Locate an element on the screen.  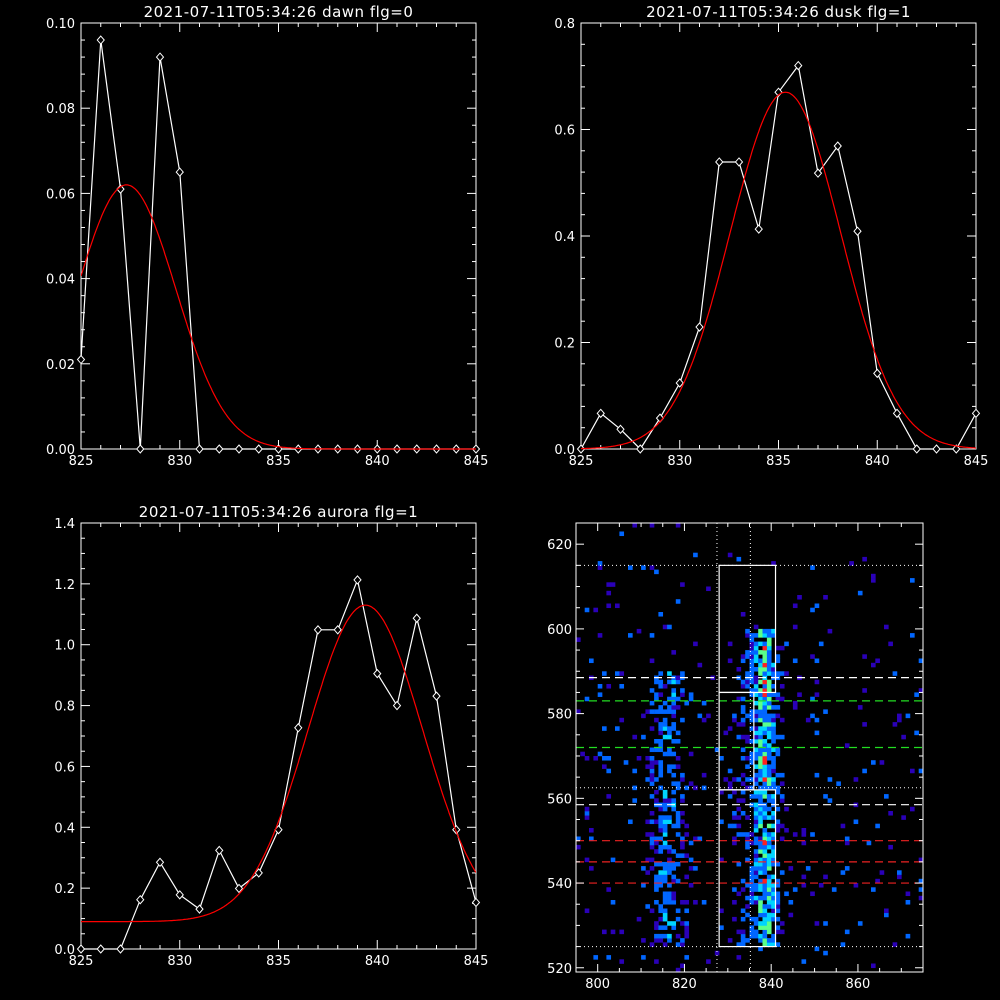
y-tick-label: 0.04 is located at coordinates (60, 280).